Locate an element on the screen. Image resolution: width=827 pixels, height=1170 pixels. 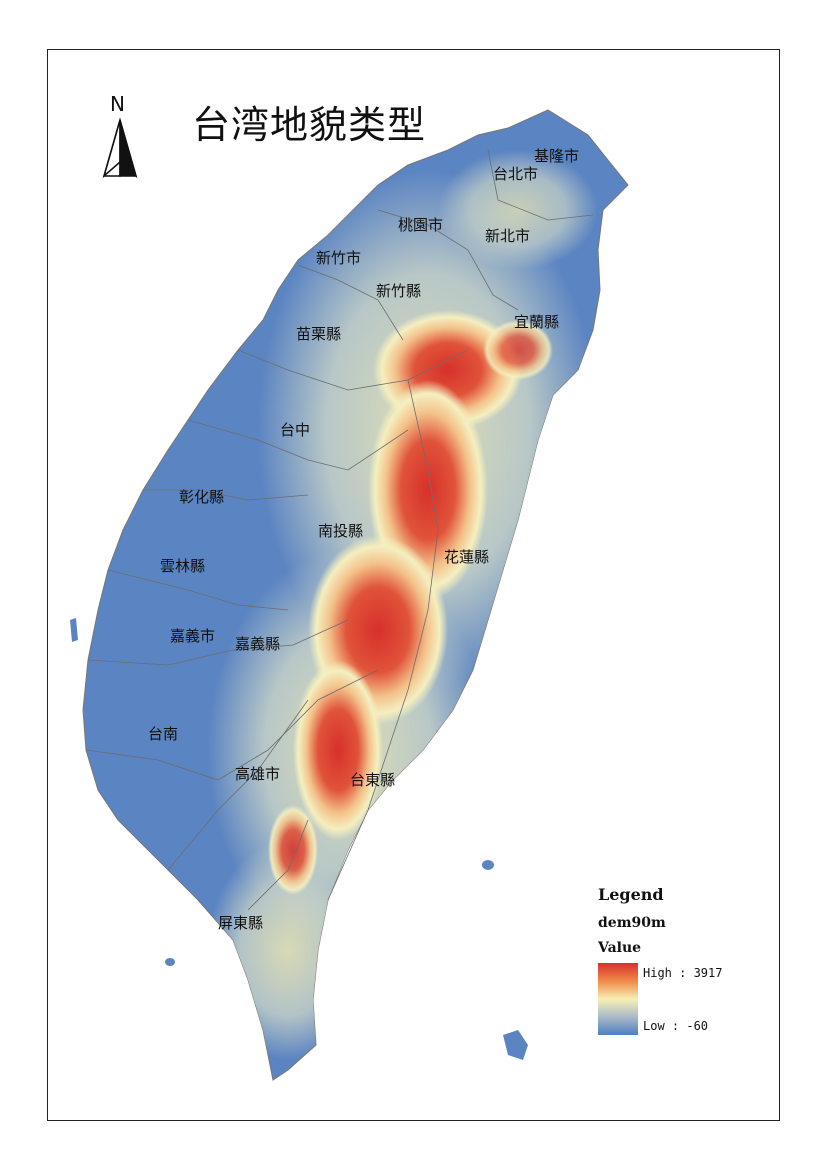
label-yunlin: 雲林縣 is located at coordinates (183, 566).